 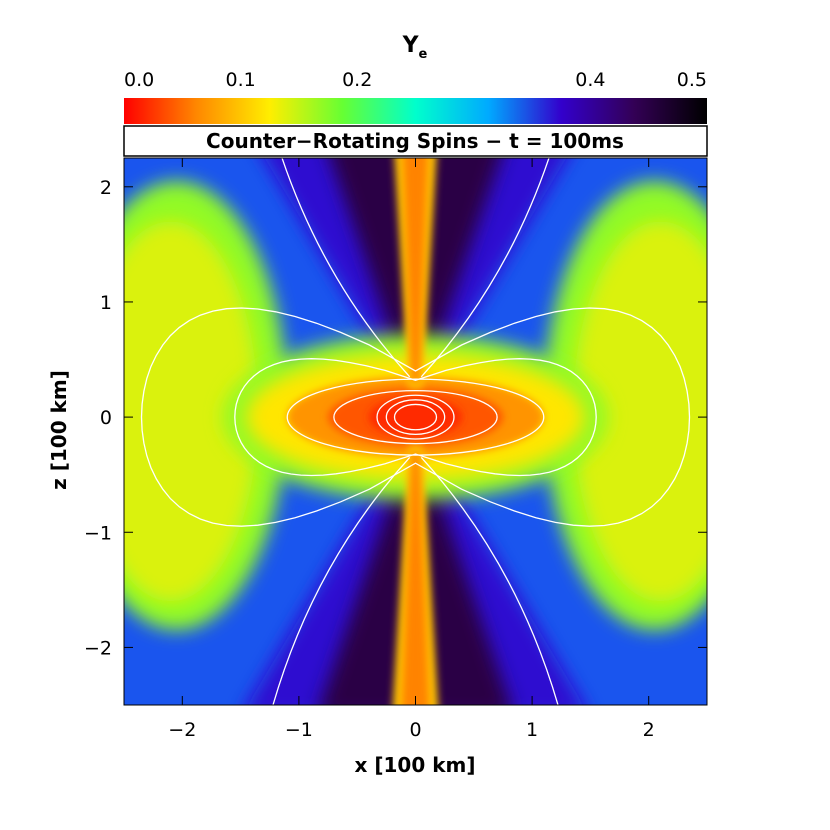 What do you see at coordinates (98, 533) in the screenshot?
I see `y-tick-label: −1` at bounding box center [98, 533].